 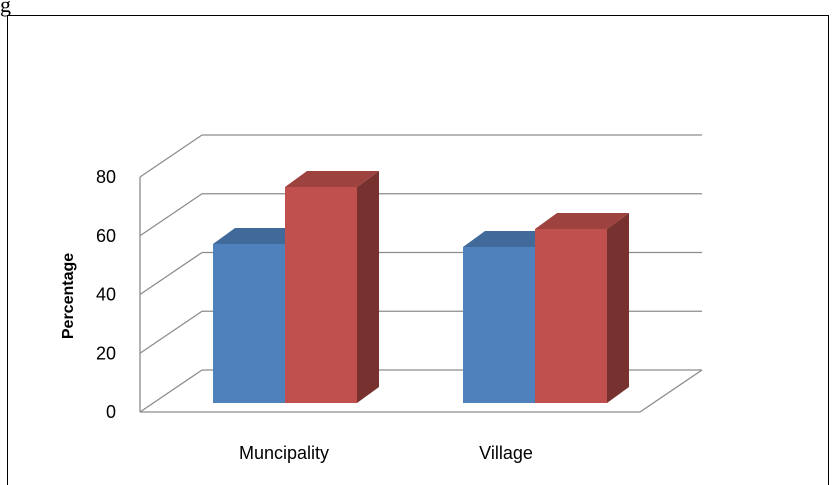 What do you see at coordinates (5, 8) in the screenshot?
I see `figure-caption: g` at bounding box center [5, 8].